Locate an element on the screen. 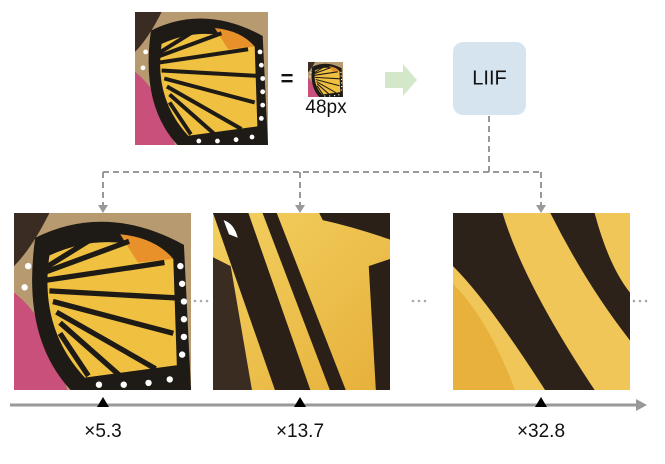 This screenshot has width=665, height=464. connector is located at coordinates (322, 161).